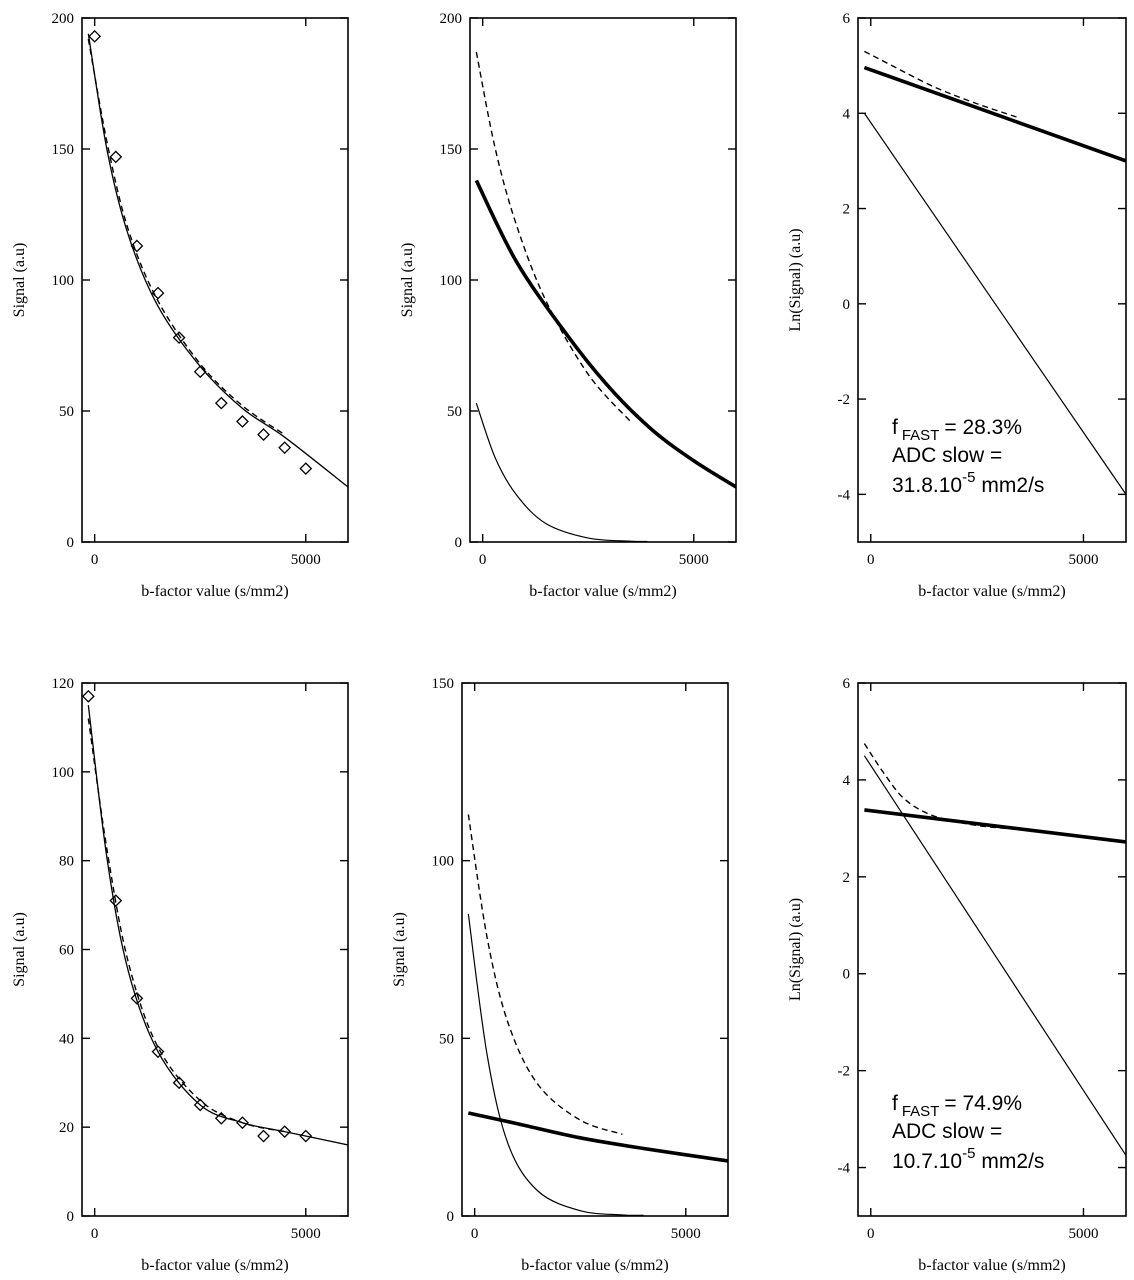 This screenshot has width=1134, height=1280. What do you see at coordinates (957, 1106) in the screenshot?
I see `annotation-fast-fraction: f FAST = 74.9%` at bounding box center [957, 1106].